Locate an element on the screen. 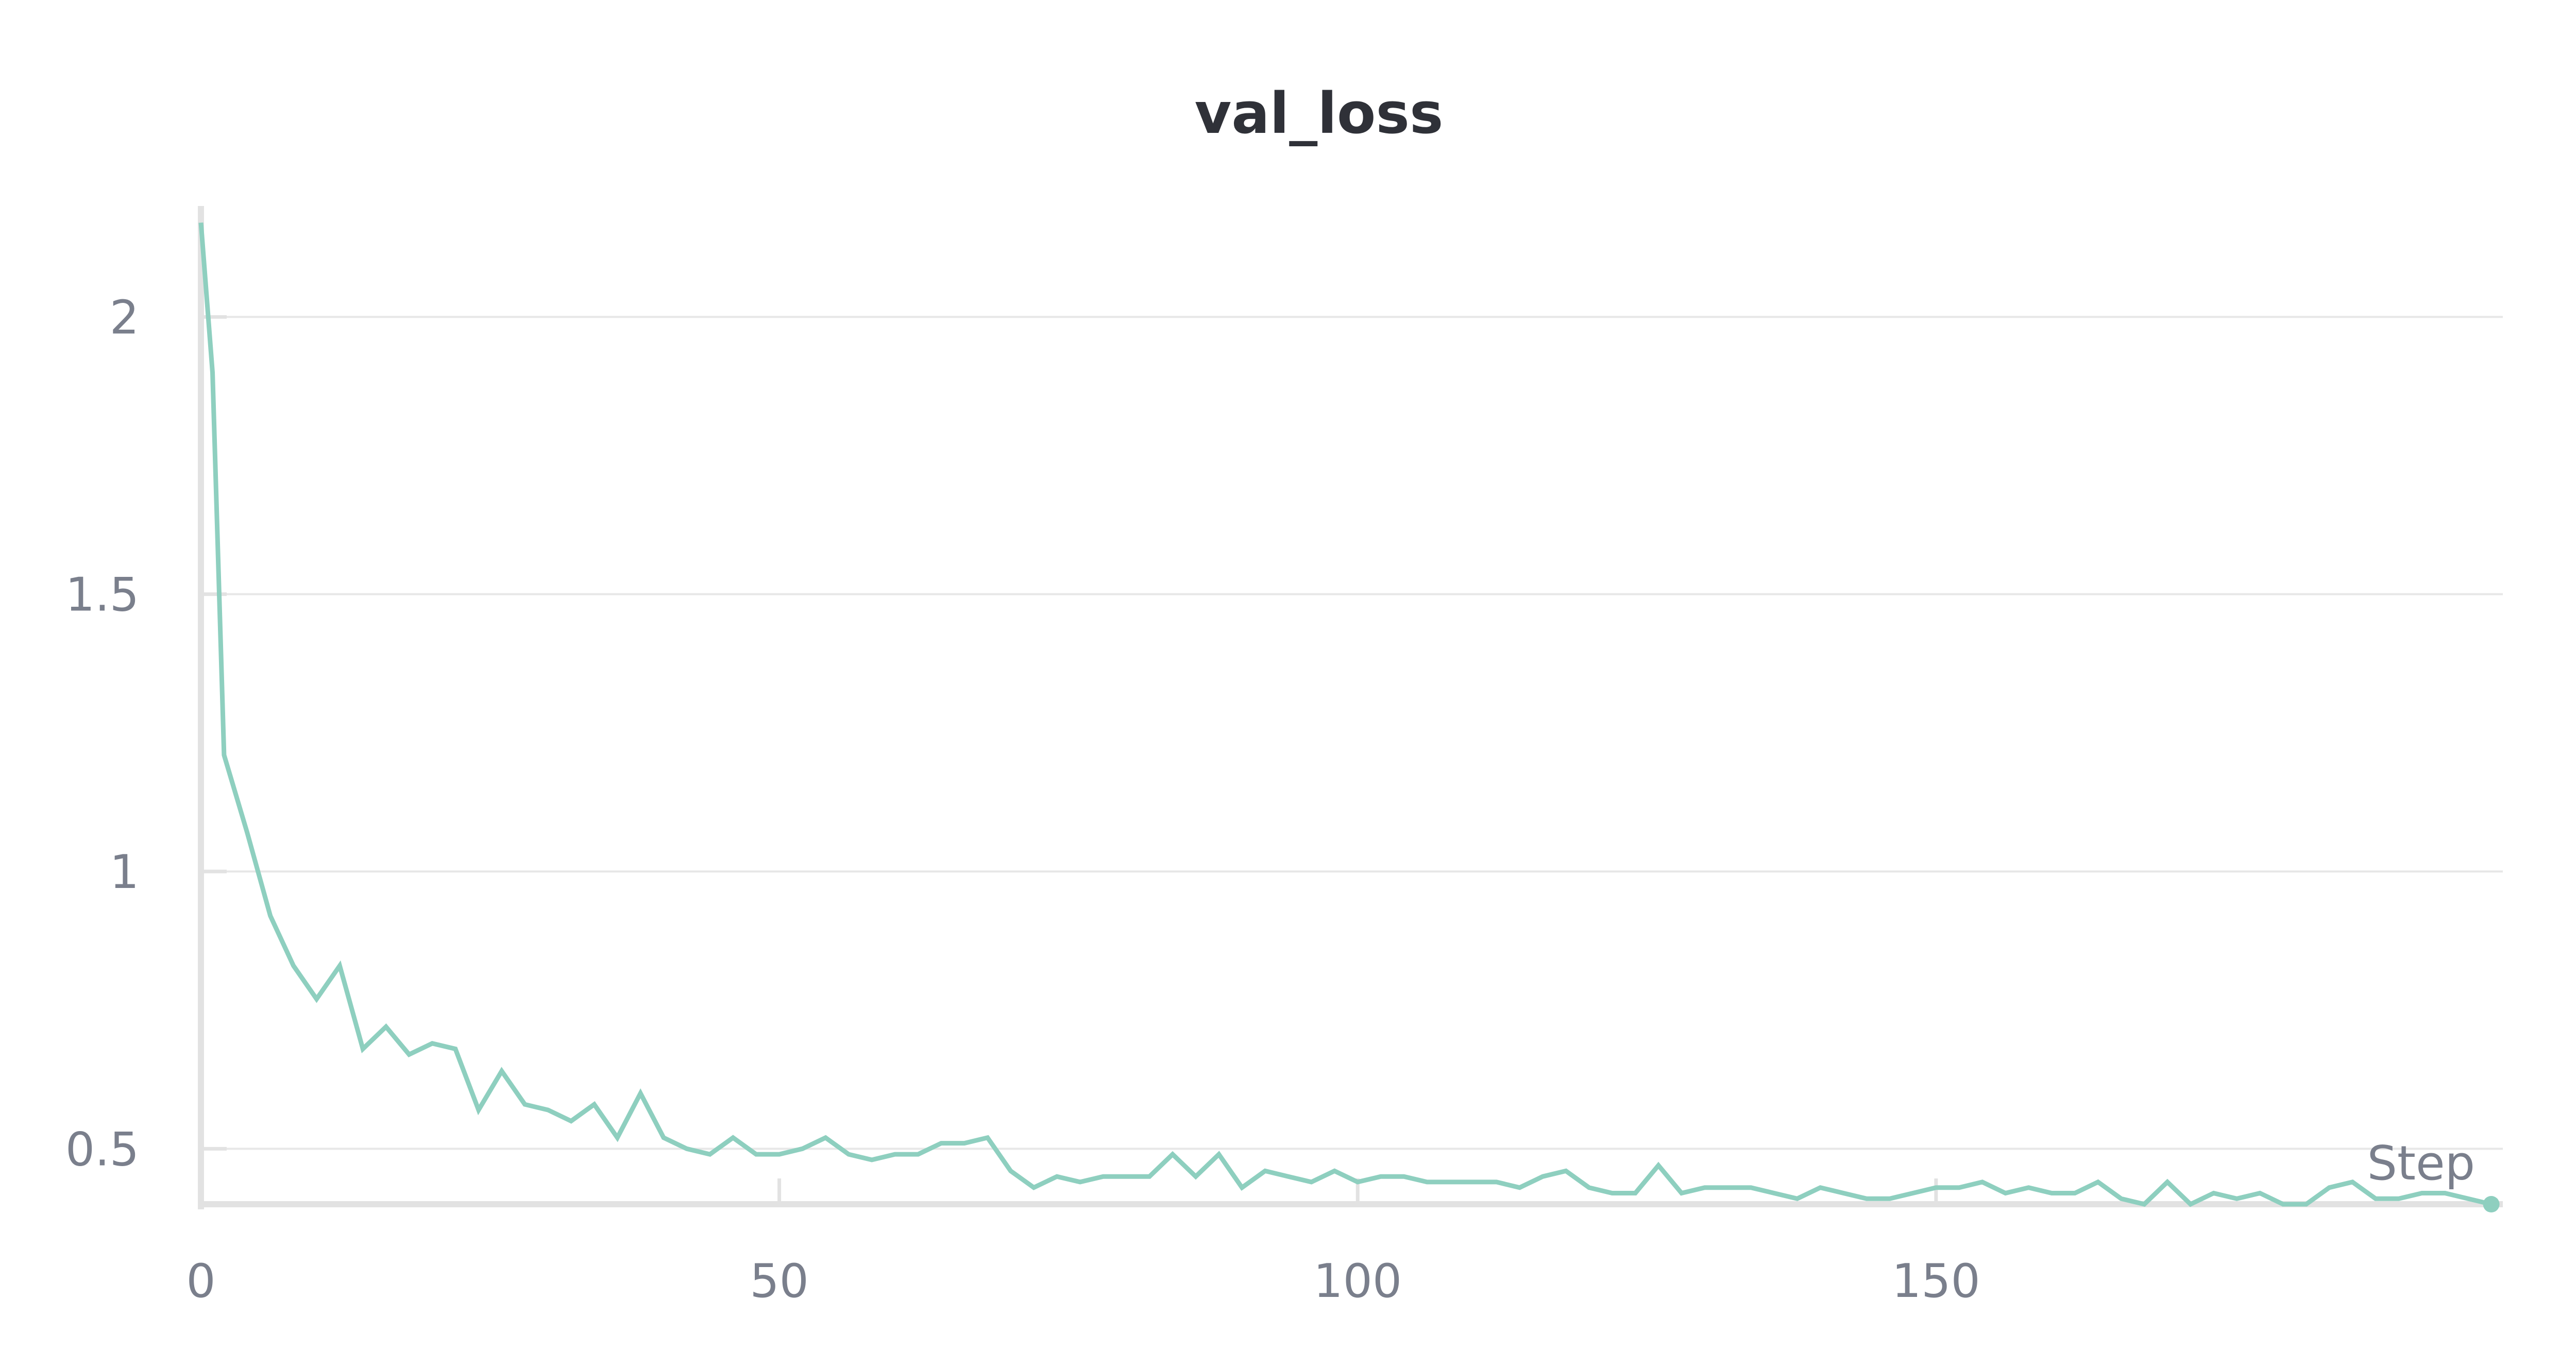 The width and height of the screenshot is (2576, 1368). chart-title: val_loss is located at coordinates (1319, 113).